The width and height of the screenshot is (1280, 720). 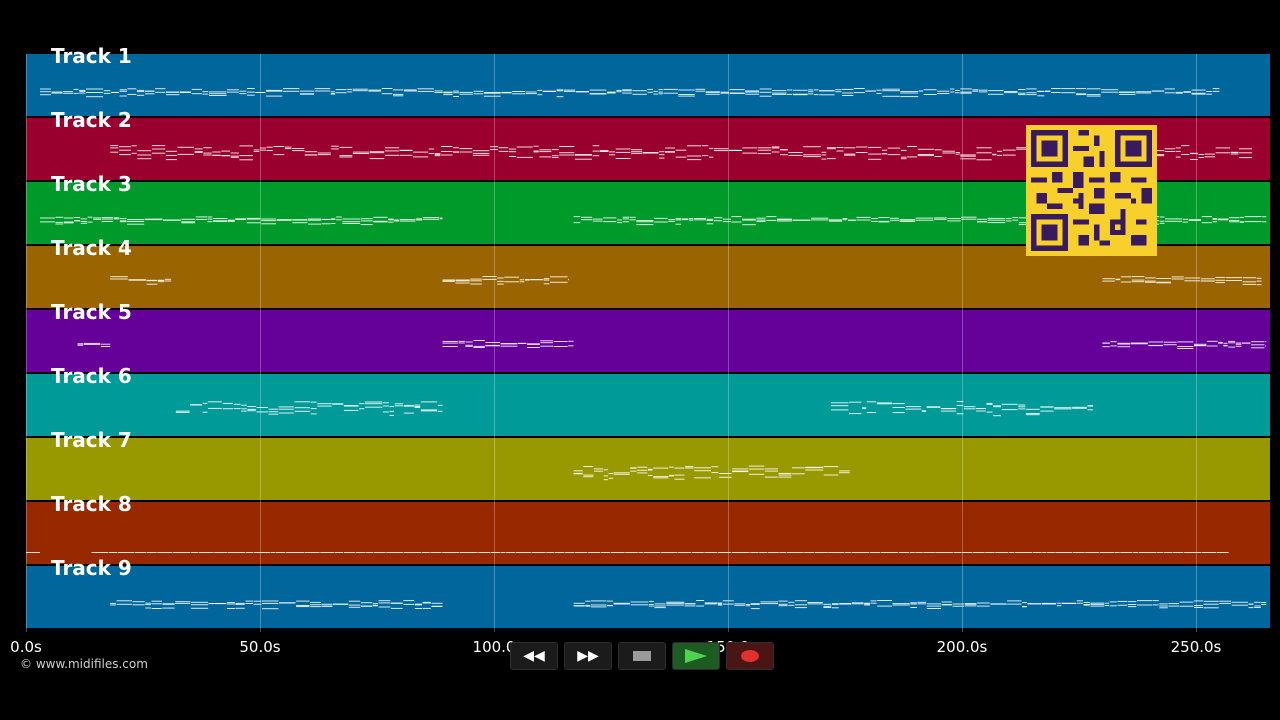 I want to click on play-button, so click(x=696, y=656).